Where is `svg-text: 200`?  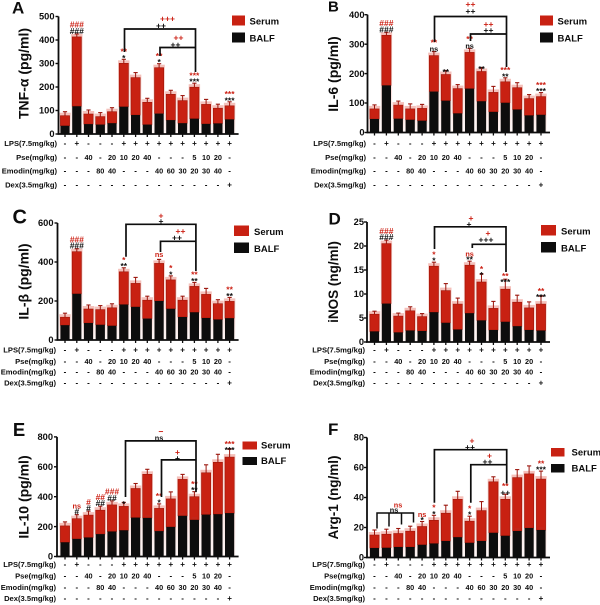
svg-text: 200 is located at coordinates (47, 87).